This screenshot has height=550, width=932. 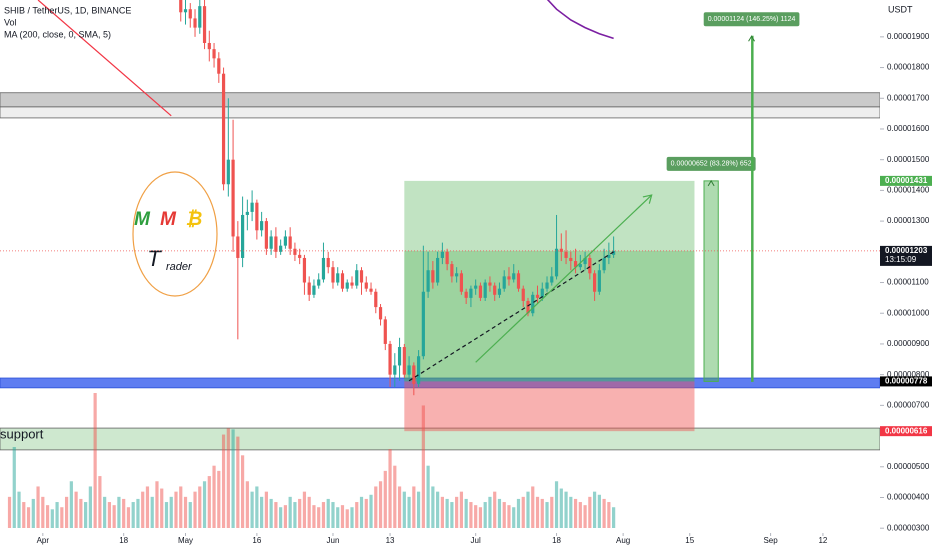 I want to click on y-tick-label: 0.00001300, so click(x=908, y=220).